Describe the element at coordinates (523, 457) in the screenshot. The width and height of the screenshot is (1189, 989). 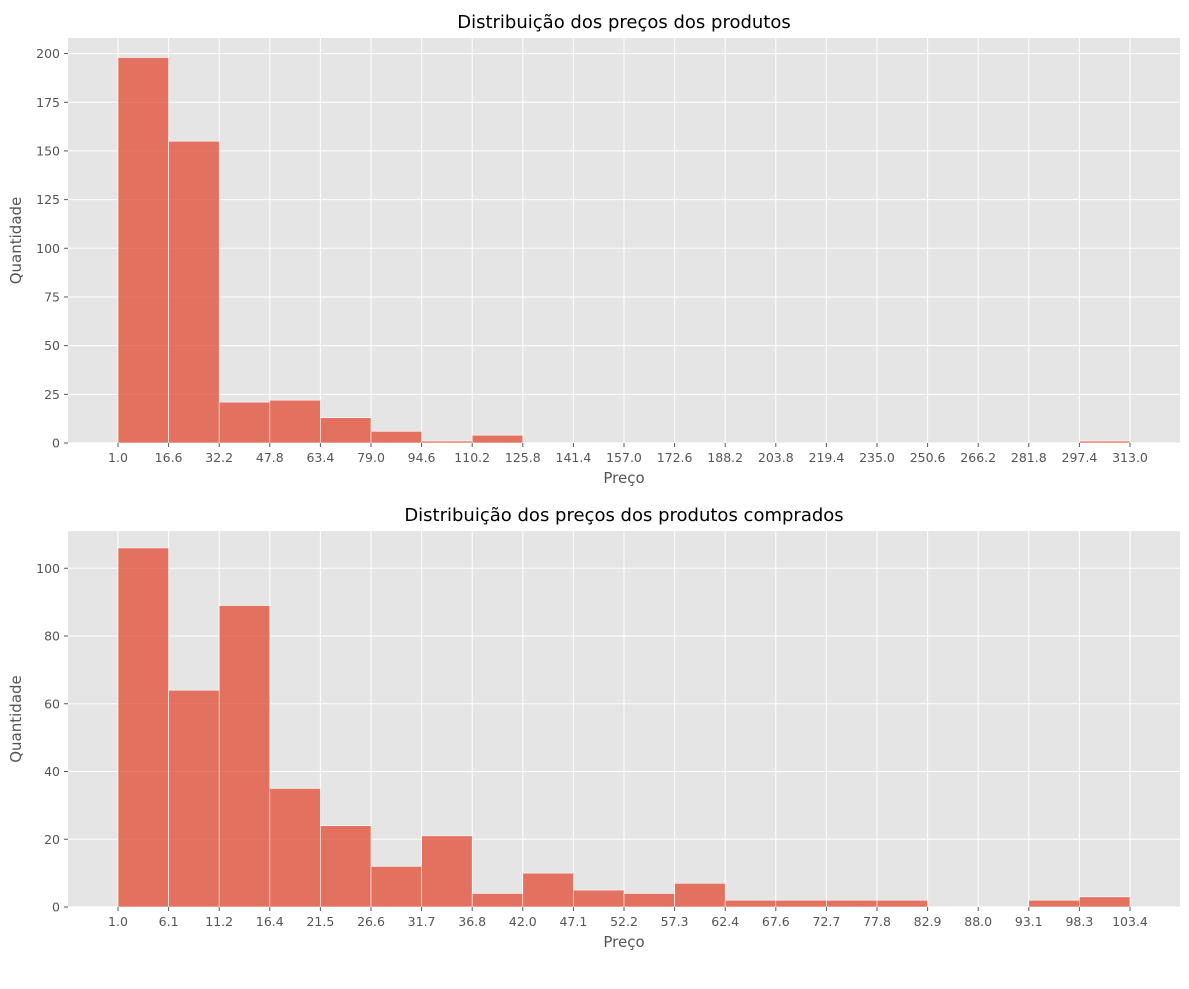
I see `x-tick-label: 125.8` at that location.